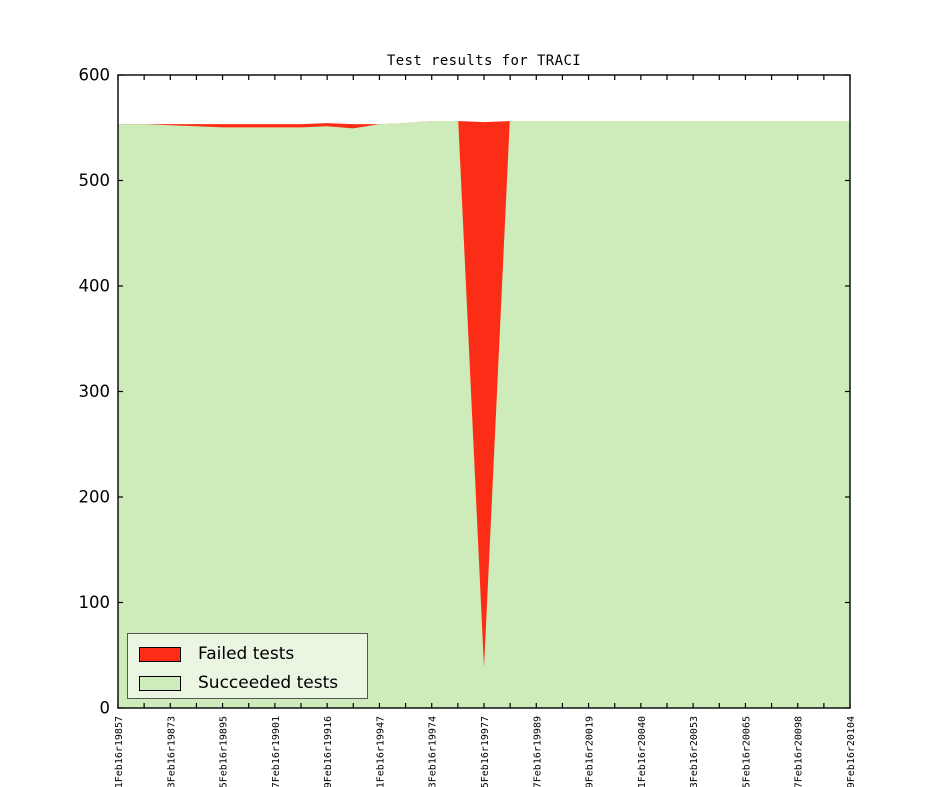 Image resolution: width=944 pixels, height=787 pixels. I want to click on y-tick-label: 200, so click(95, 497).